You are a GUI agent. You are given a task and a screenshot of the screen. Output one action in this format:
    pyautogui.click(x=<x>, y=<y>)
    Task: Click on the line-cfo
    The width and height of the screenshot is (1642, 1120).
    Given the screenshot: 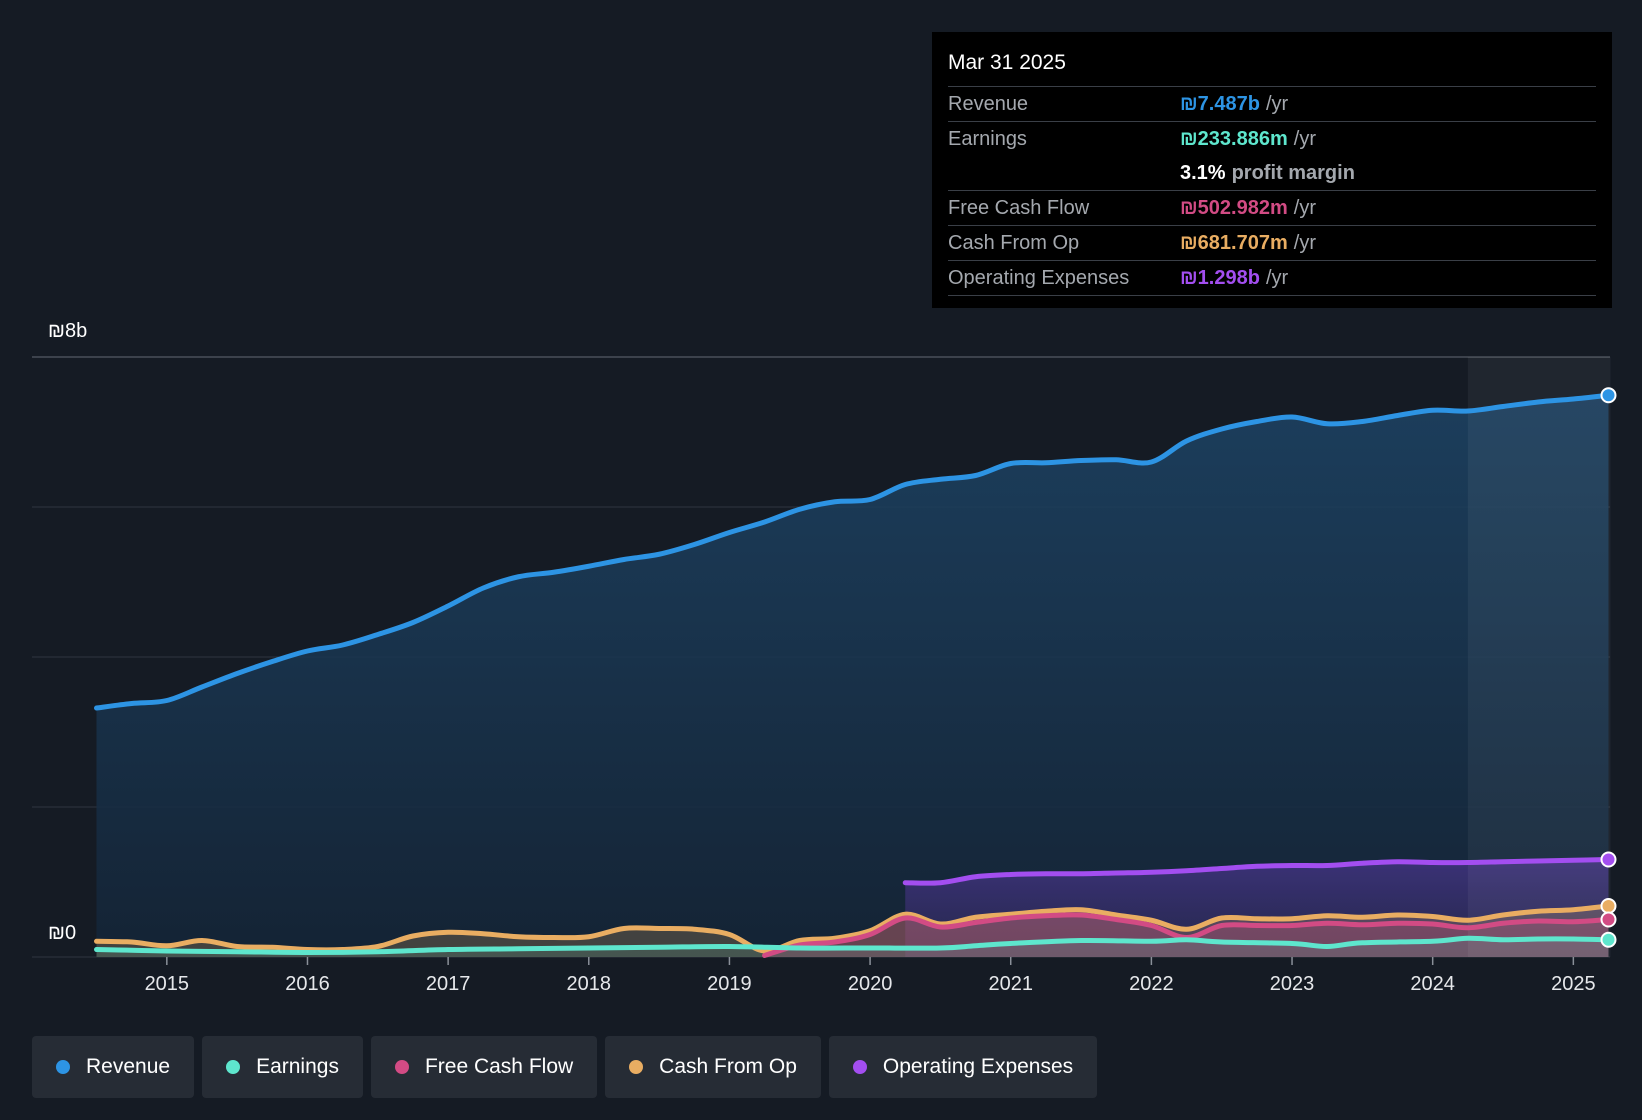 What is the action you would take?
    pyautogui.click(x=852, y=928)
    